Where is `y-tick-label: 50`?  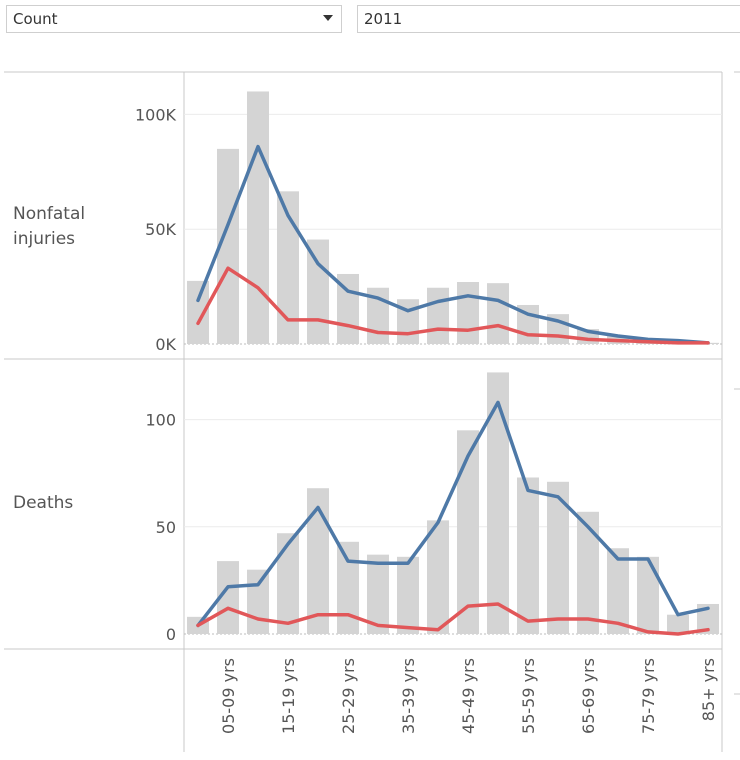 y-tick-label: 50 is located at coordinates (166, 527).